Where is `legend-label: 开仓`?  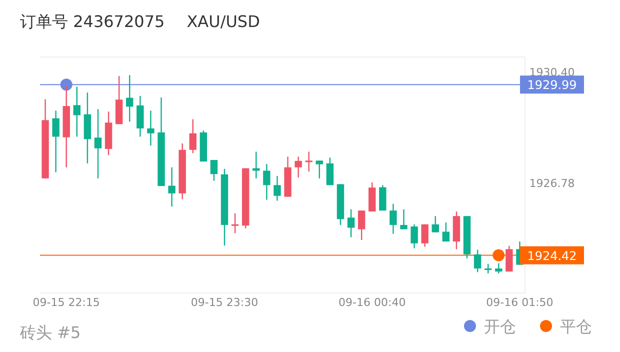
legend-label: 开仓 is located at coordinates (500, 326).